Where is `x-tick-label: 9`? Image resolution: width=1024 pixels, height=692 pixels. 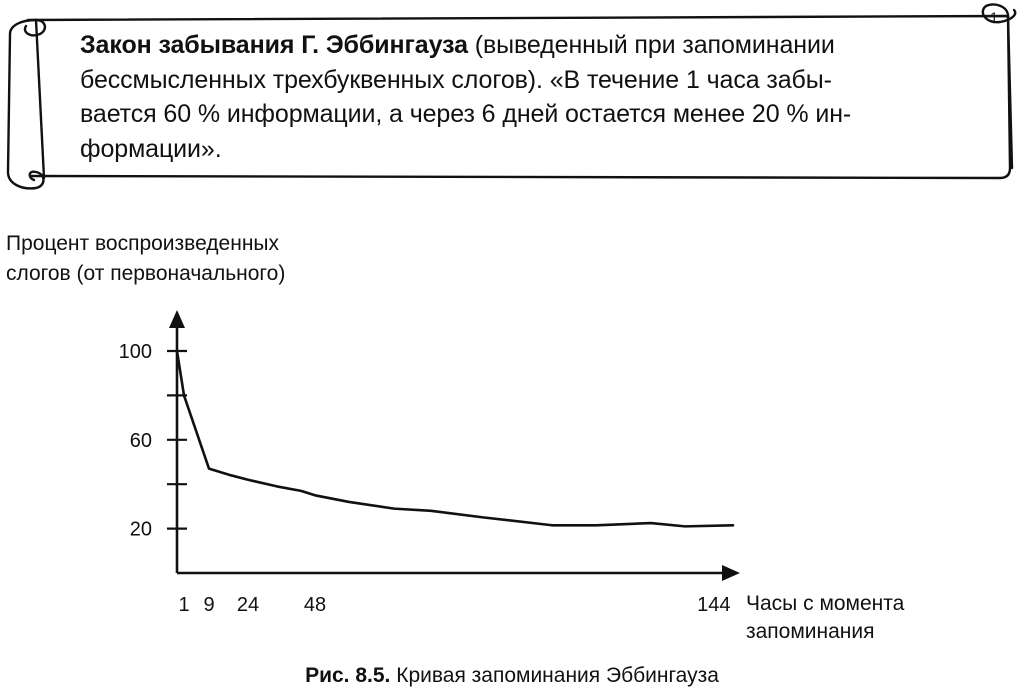 x-tick-label: 9 is located at coordinates (208, 605).